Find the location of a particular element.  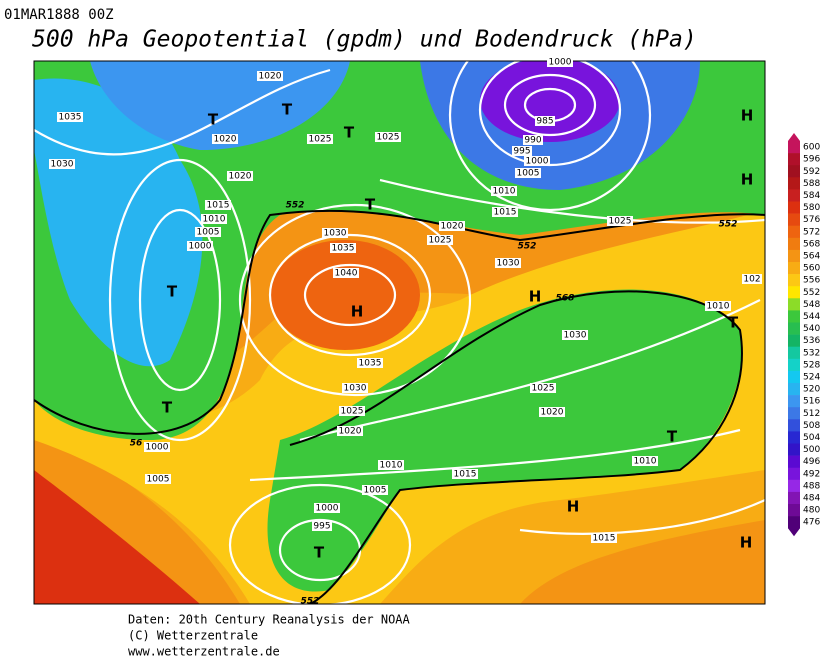

field-blue-north is located at coordinates (220, 105).